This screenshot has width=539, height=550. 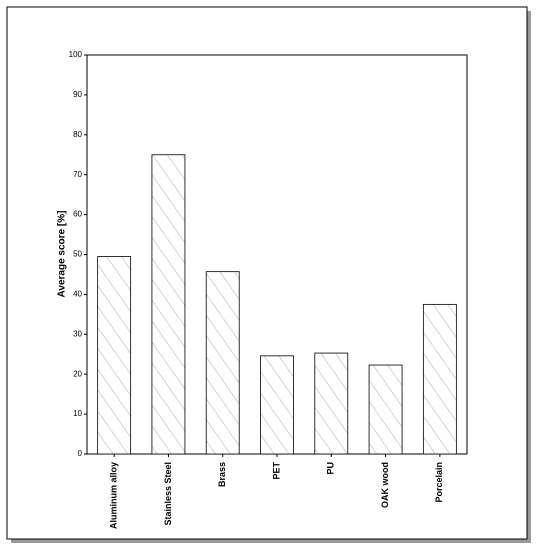 I want to click on x-tick-label: PET, so click(x=276, y=471).